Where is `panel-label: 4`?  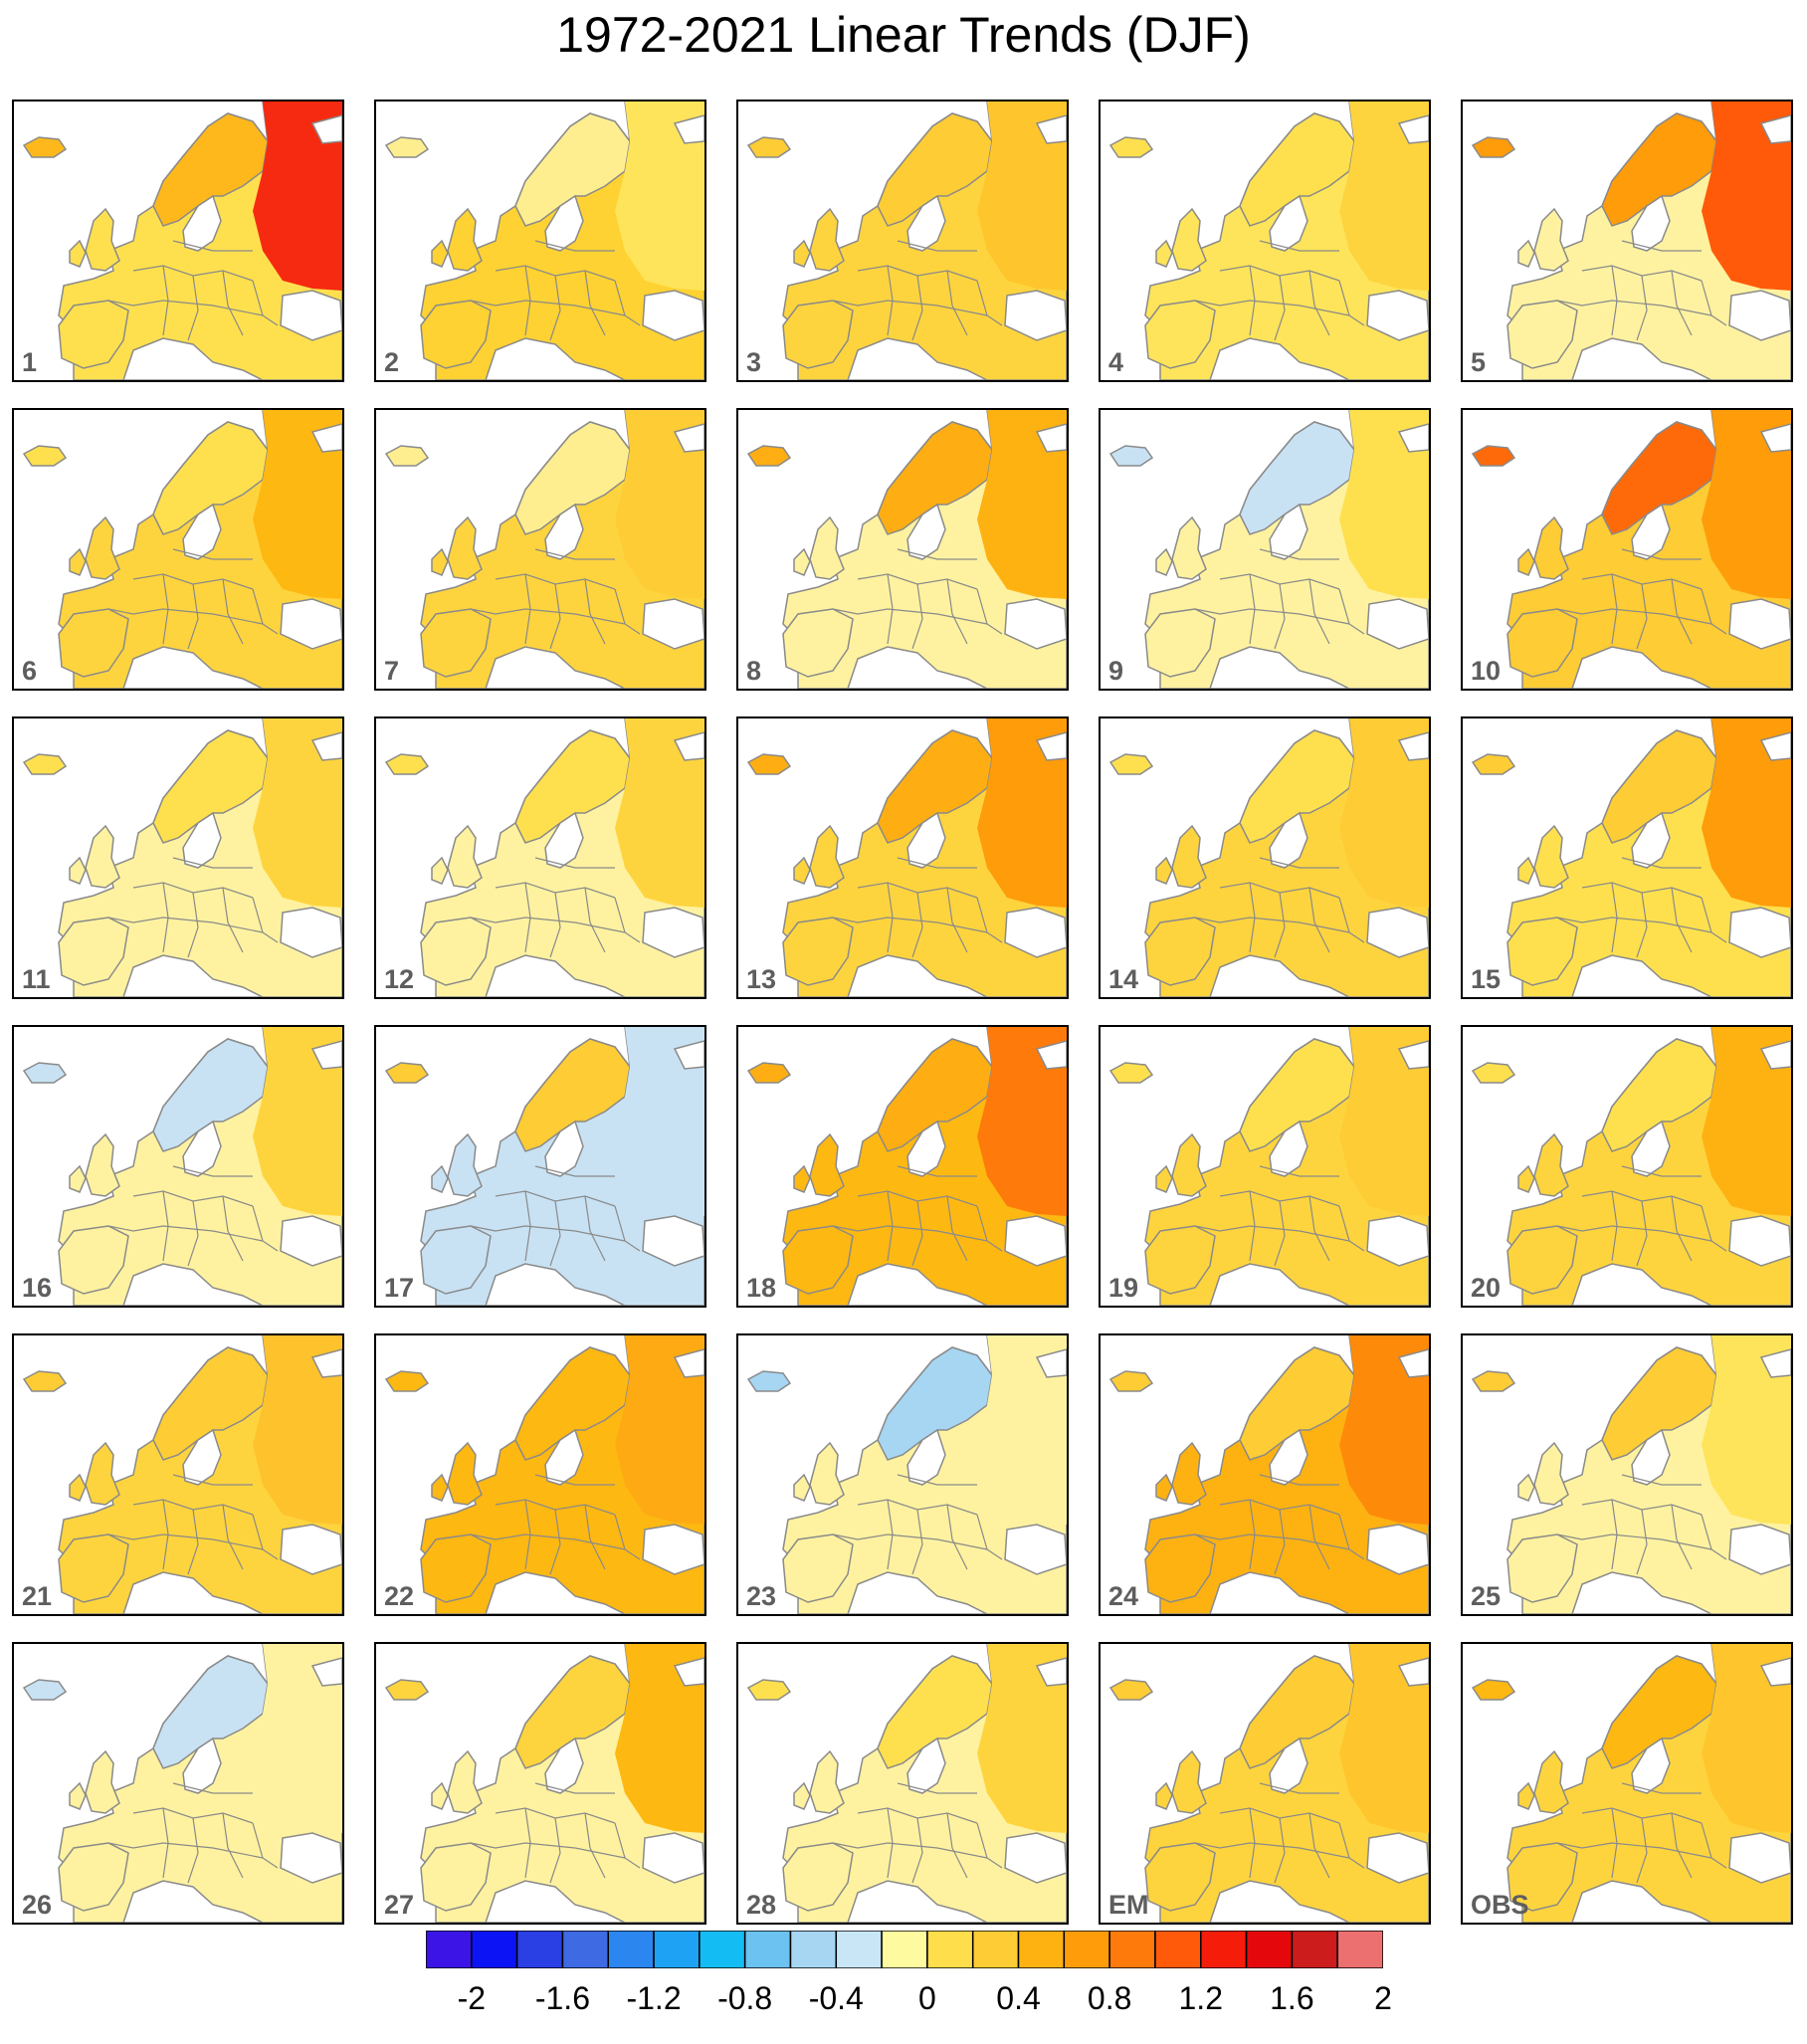
panel-label: 4 is located at coordinates (1116, 362).